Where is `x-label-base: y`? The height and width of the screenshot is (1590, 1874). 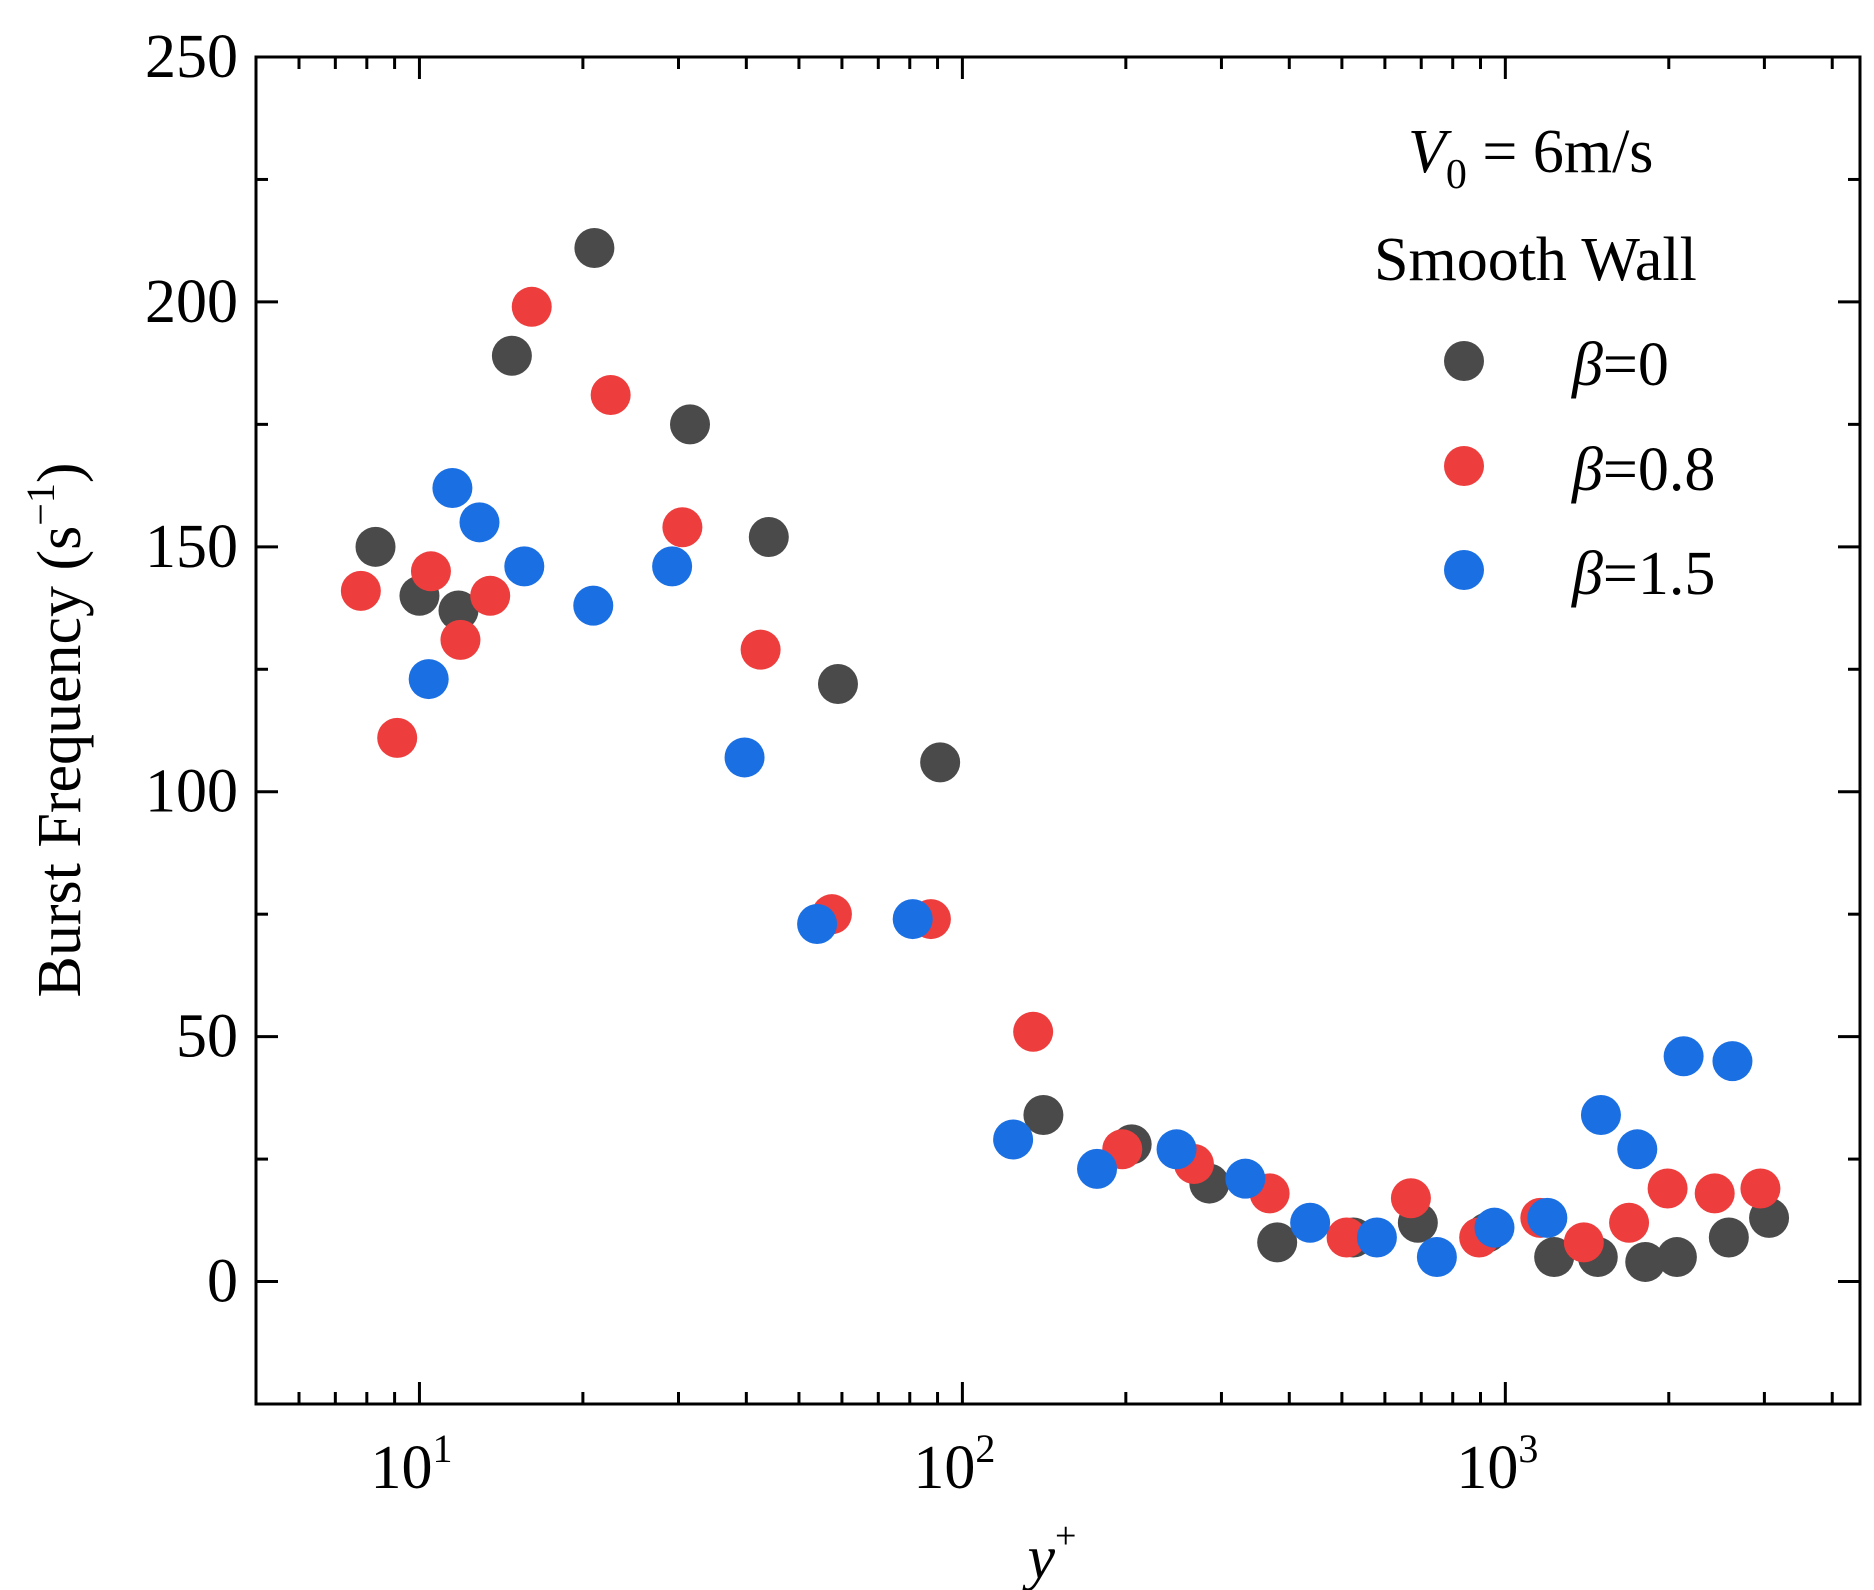
x-label-base: y is located at coordinates (1039, 1557).